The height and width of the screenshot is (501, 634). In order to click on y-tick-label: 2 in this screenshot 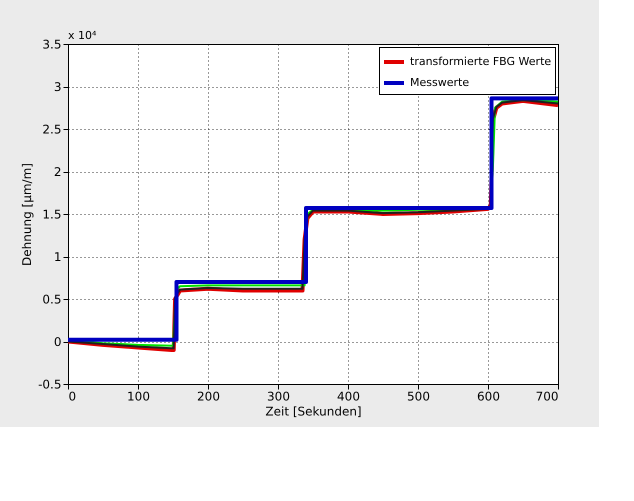, I will do `click(58, 172)`.